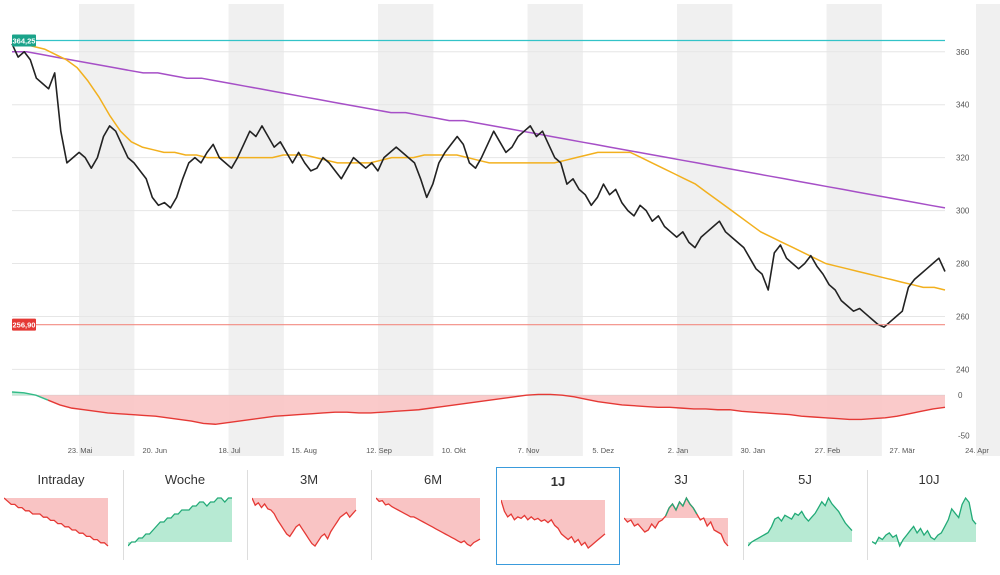 Image resolution: width=1000 pixels, height=575 pixels. Describe the element at coordinates (963, 264) in the screenshot. I see `y-tick-label: 280` at that location.